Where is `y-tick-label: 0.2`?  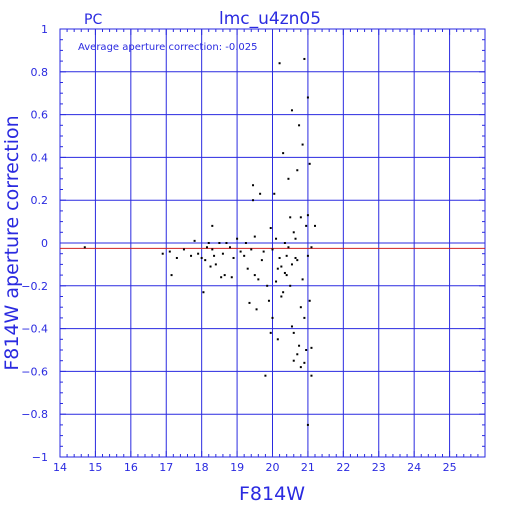
y-tick-label: 0.2 is located at coordinates (40, 200).